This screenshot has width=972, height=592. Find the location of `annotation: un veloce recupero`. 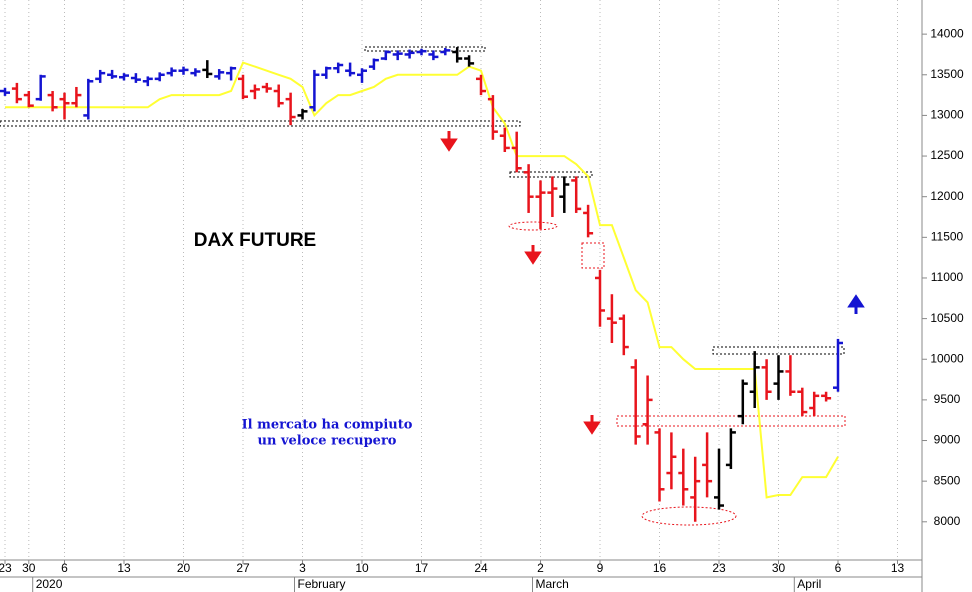

annotation: un veloce recupero is located at coordinates (327, 441).